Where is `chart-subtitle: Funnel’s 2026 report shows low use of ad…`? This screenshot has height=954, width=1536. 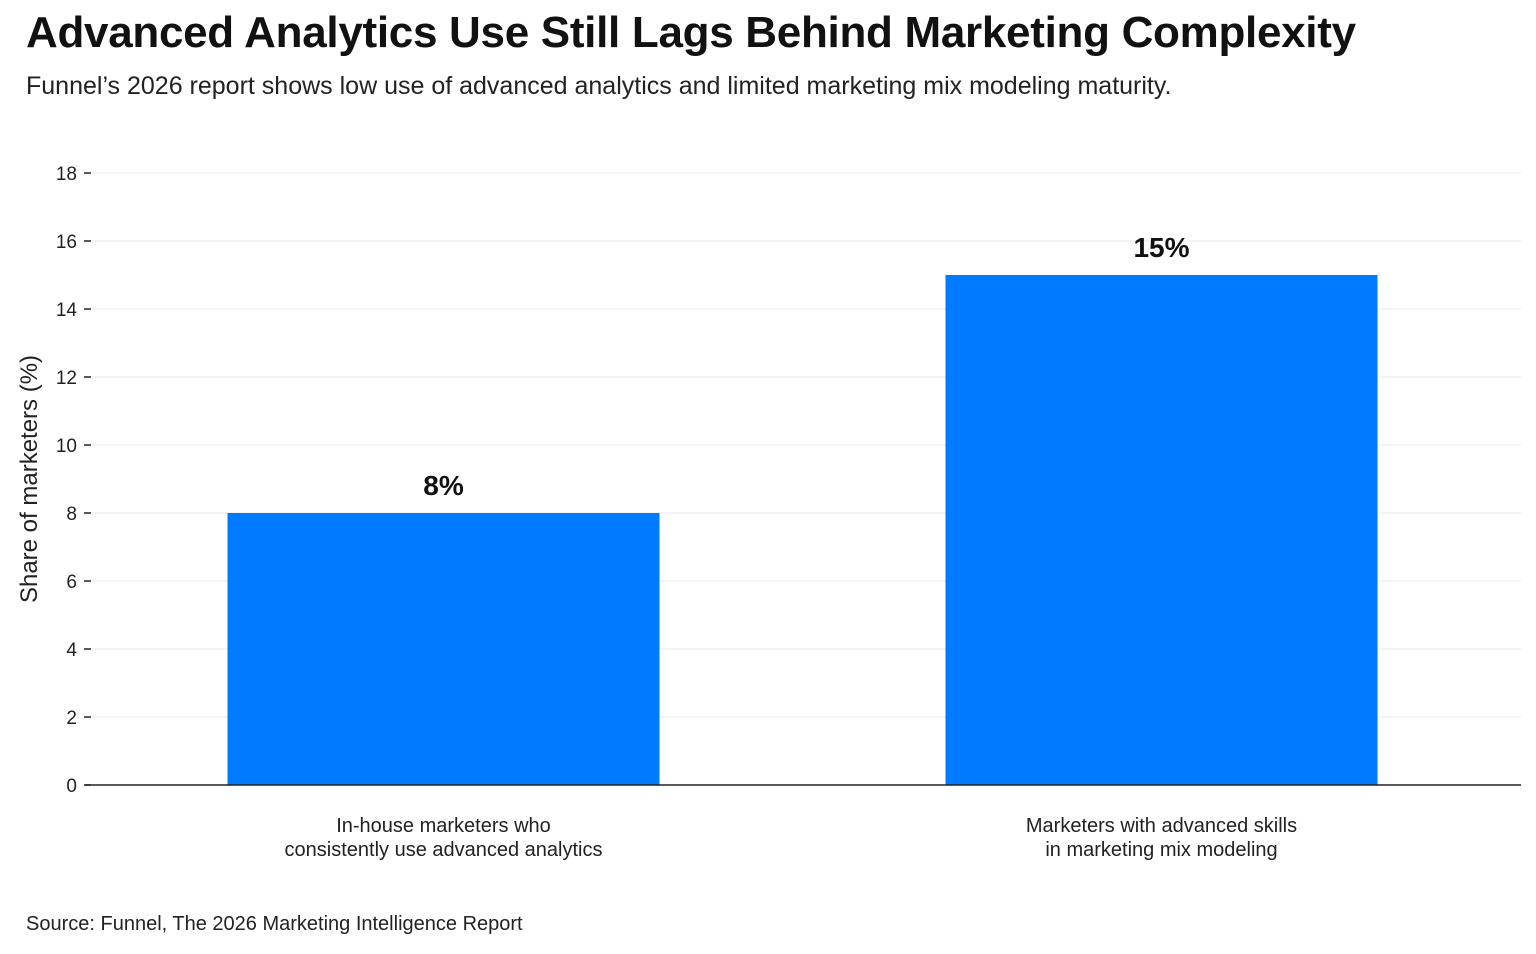 chart-subtitle: Funnel’s 2026 report shows low use of ad… is located at coordinates (599, 86).